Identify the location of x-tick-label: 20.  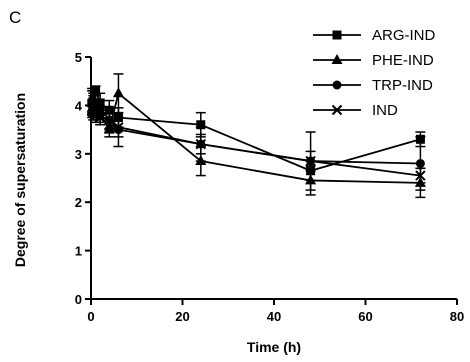
(182, 316).